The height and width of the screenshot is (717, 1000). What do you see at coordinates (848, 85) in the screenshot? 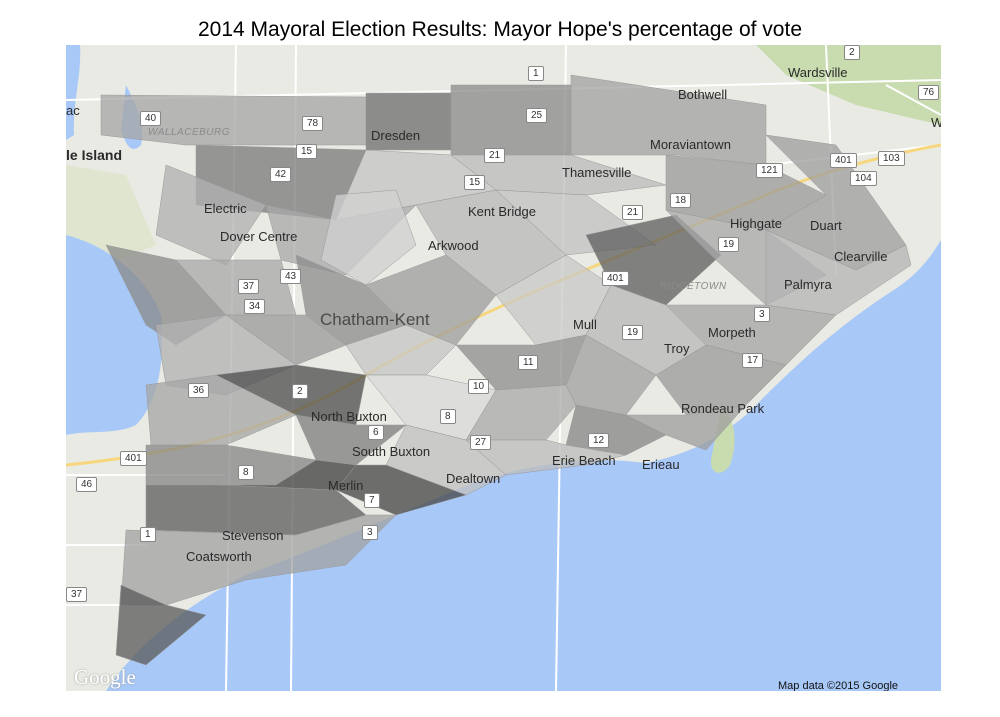
I see `park-area` at bounding box center [848, 85].